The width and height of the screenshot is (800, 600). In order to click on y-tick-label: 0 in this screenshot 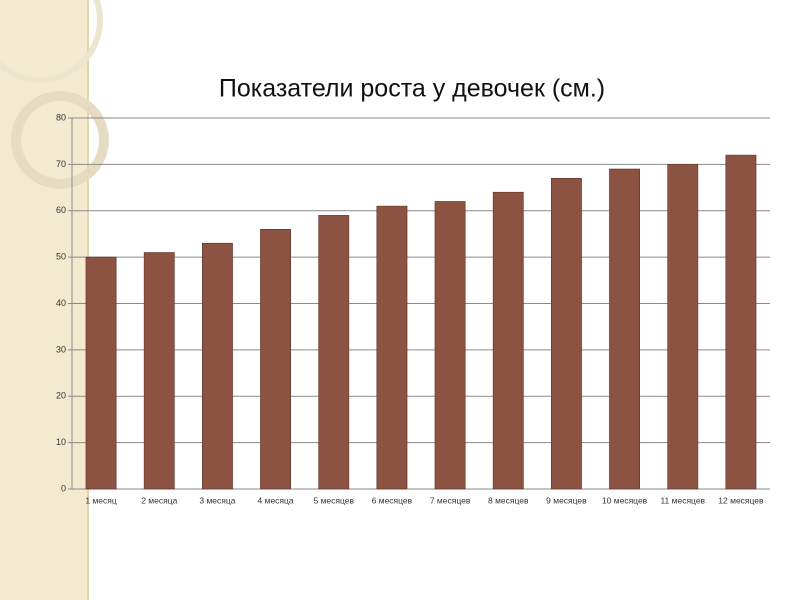, I will do `click(63, 488)`.